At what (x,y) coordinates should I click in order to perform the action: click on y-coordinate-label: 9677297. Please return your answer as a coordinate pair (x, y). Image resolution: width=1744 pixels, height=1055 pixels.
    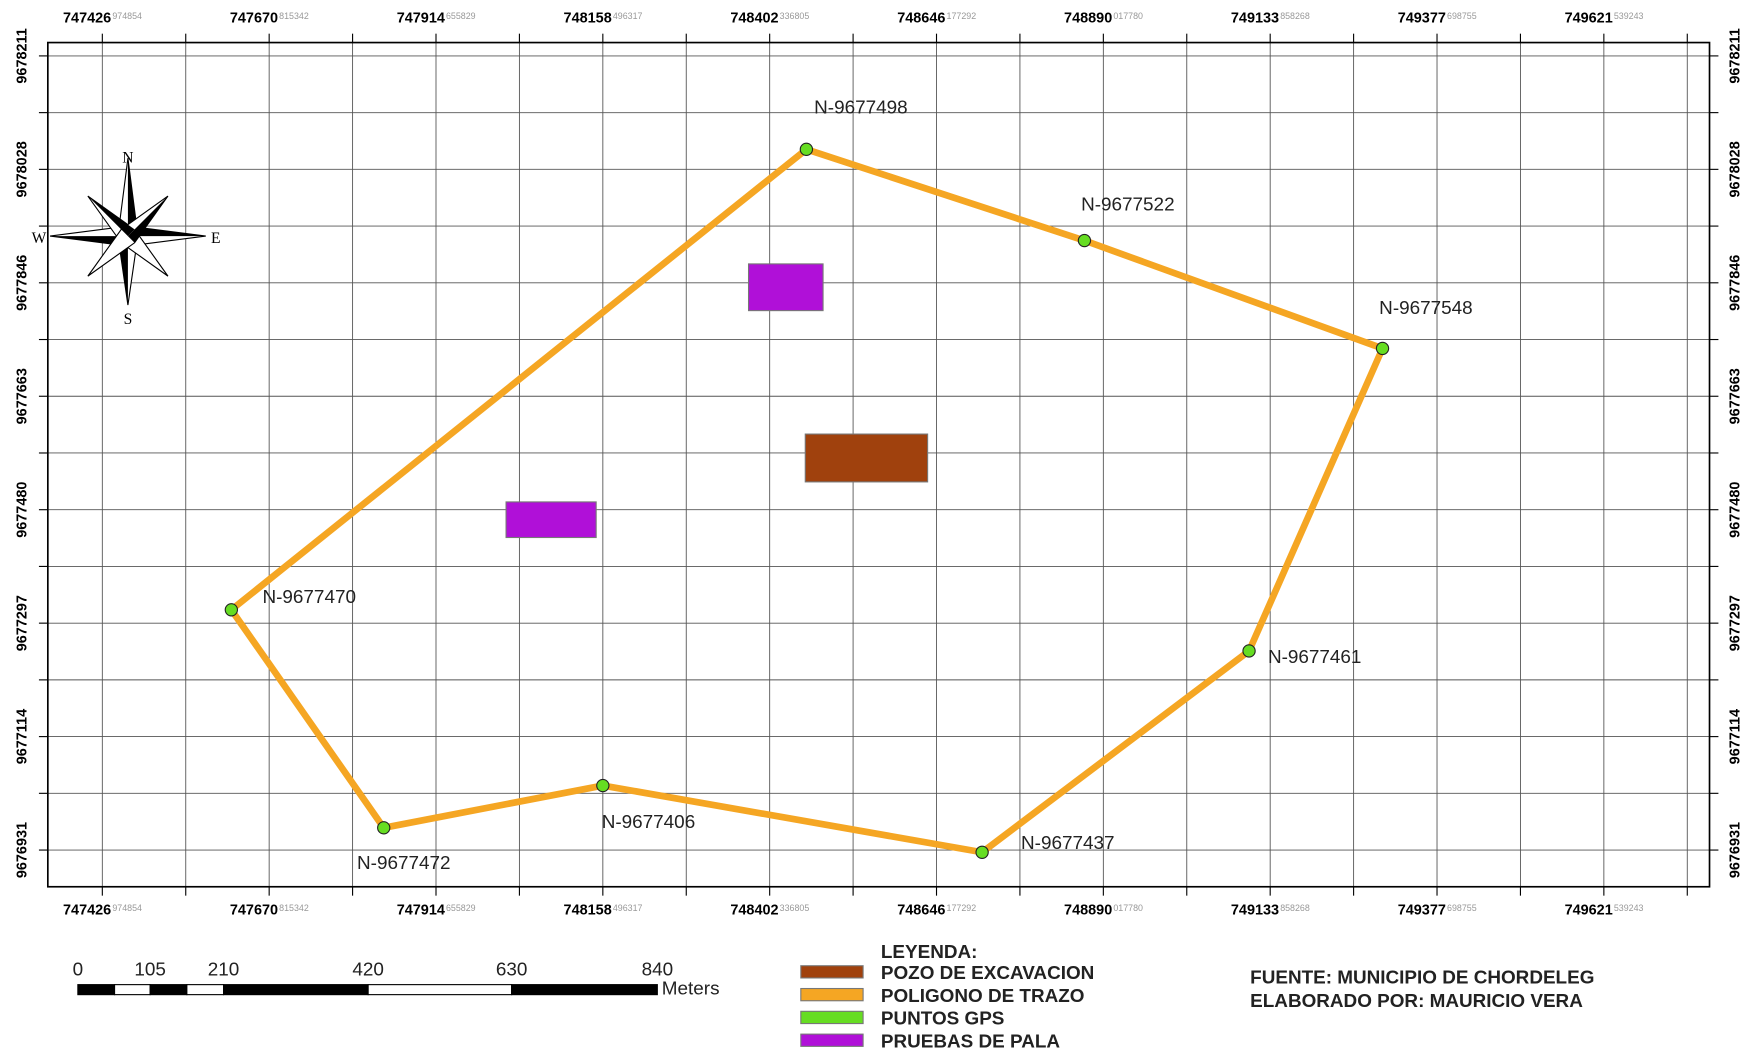
    Looking at the image, I should click on (23, 623).